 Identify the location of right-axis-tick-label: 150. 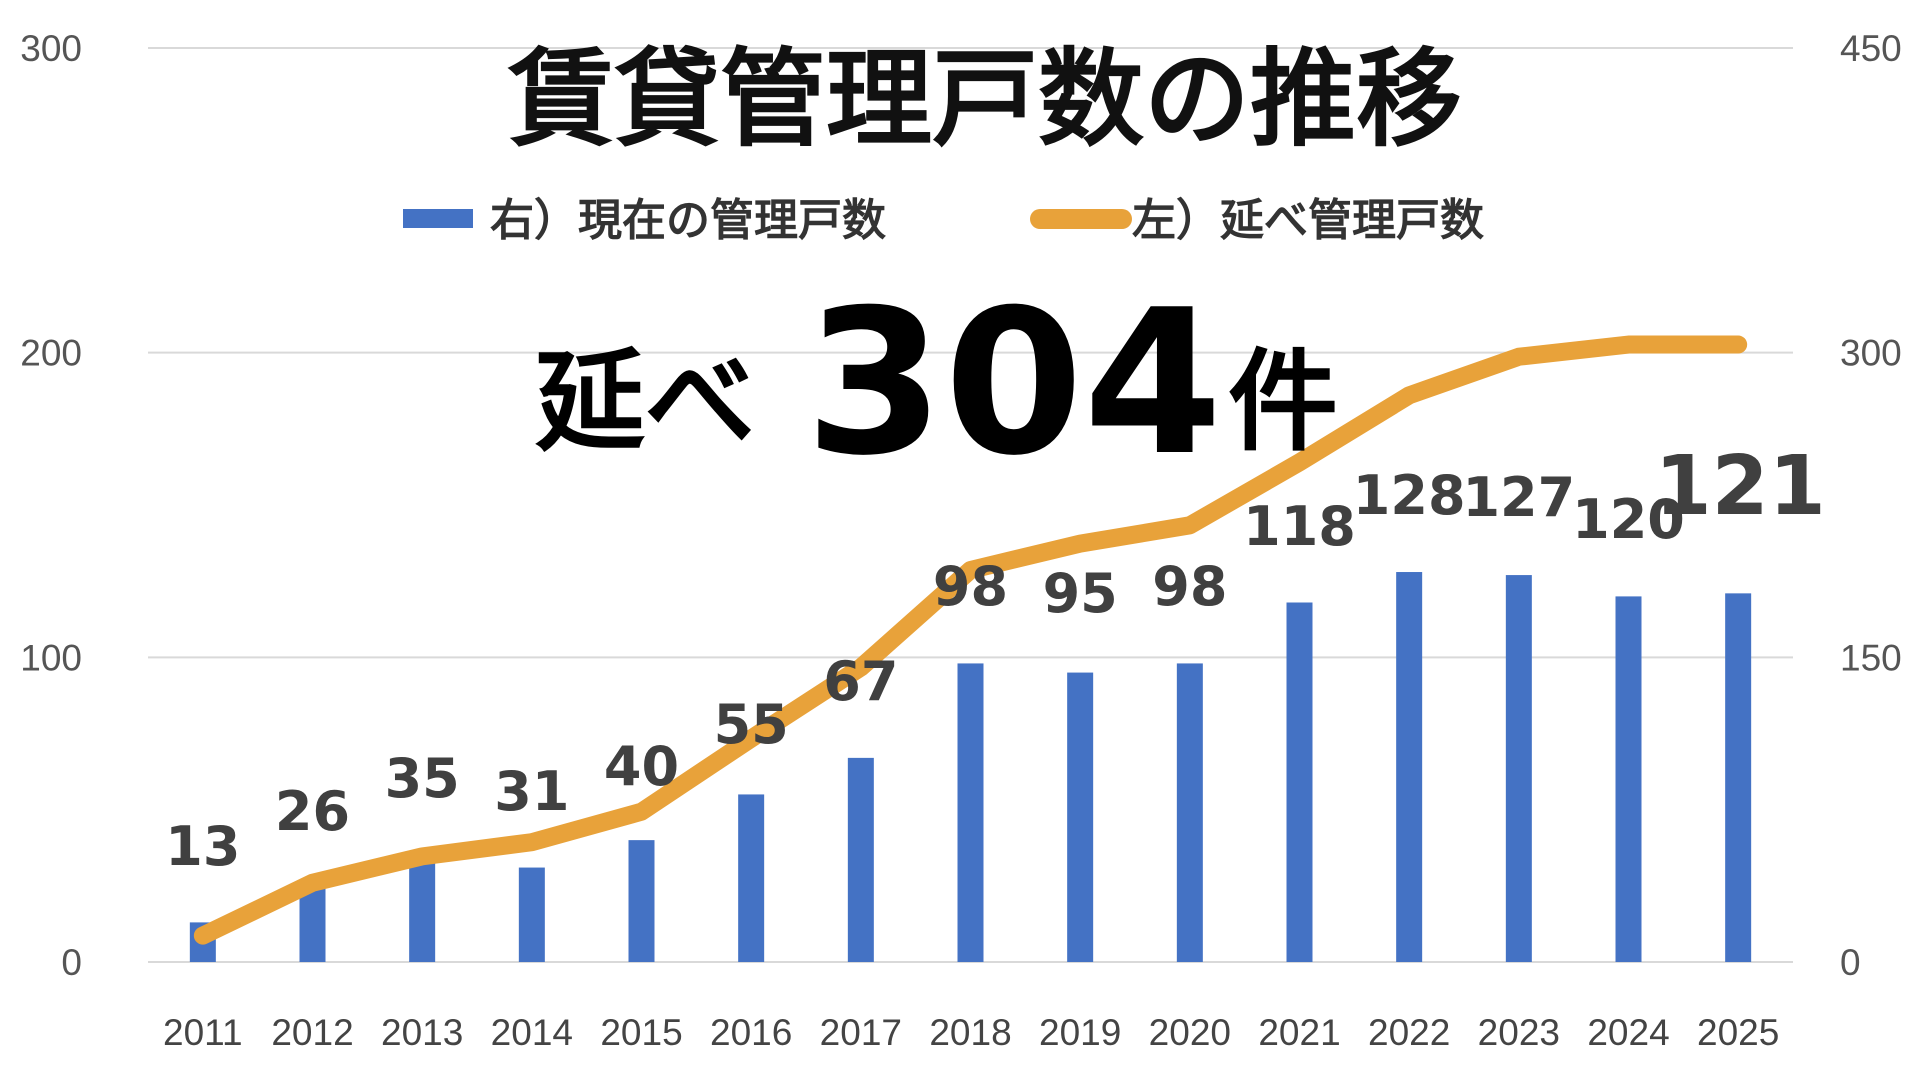
(1871, 657).